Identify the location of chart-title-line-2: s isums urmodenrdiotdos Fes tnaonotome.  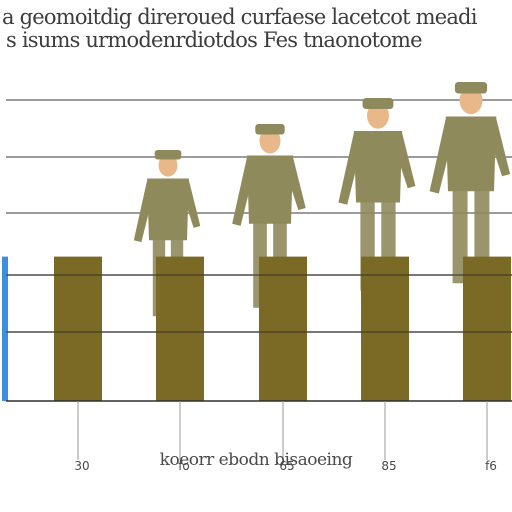
(214, 40).